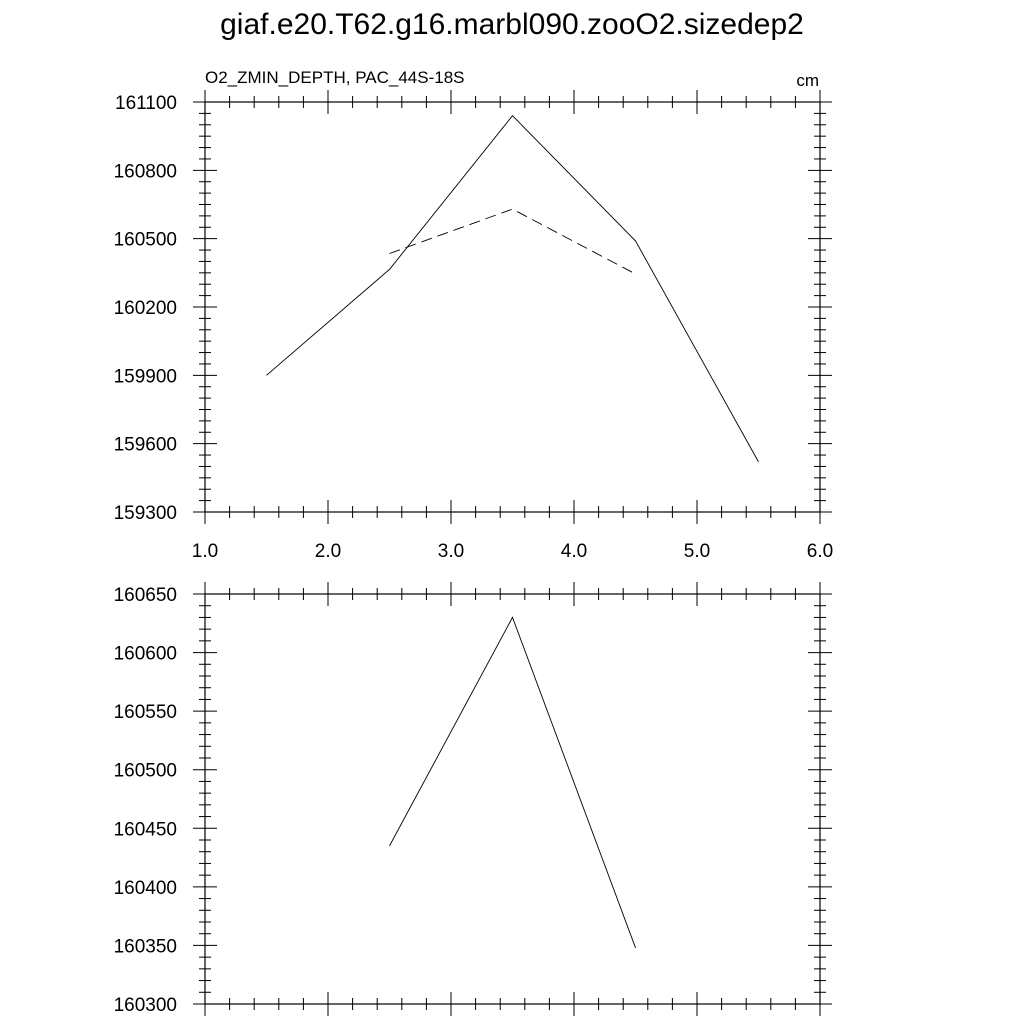  Describe the element at coordinates (512, 782) in the screenshot. I see `series-line-solid` at that location.